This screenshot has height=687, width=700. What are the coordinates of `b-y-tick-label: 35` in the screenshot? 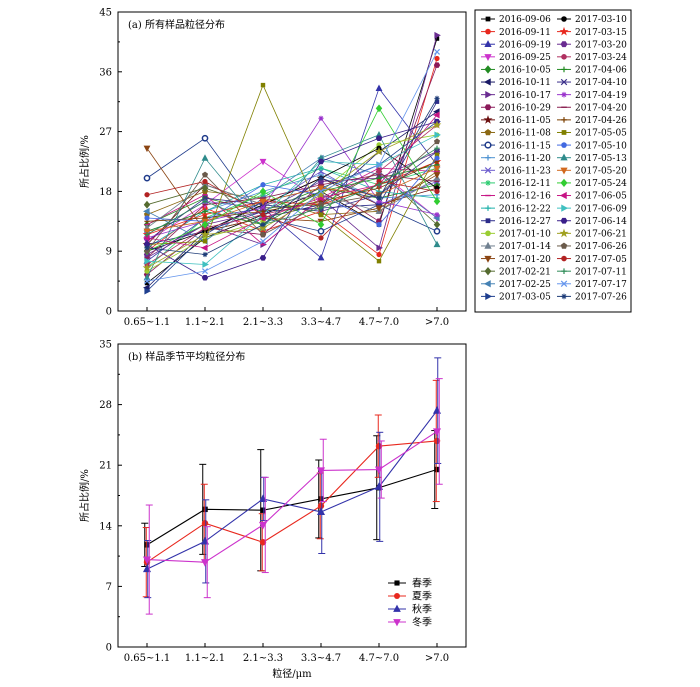 It's located at (105, 345).